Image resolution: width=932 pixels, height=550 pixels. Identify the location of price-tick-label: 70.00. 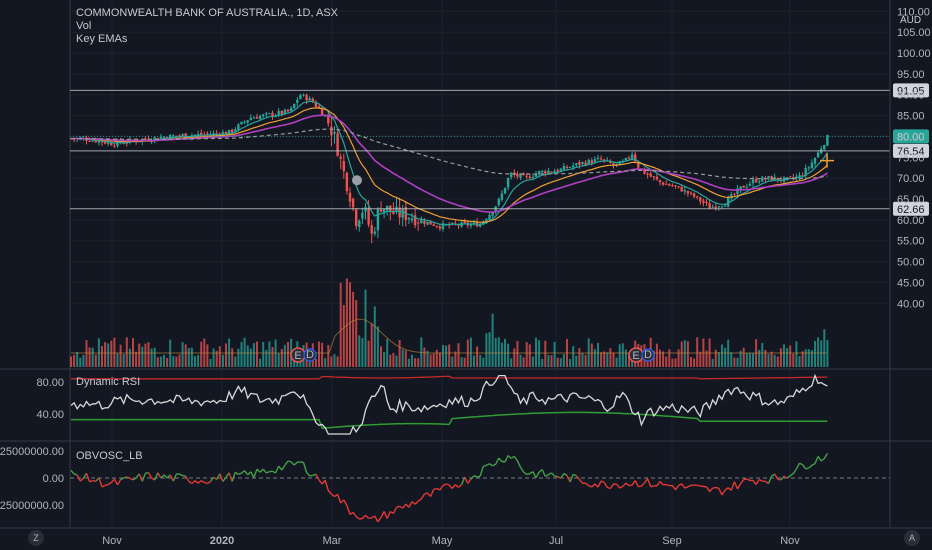
(911, 179).